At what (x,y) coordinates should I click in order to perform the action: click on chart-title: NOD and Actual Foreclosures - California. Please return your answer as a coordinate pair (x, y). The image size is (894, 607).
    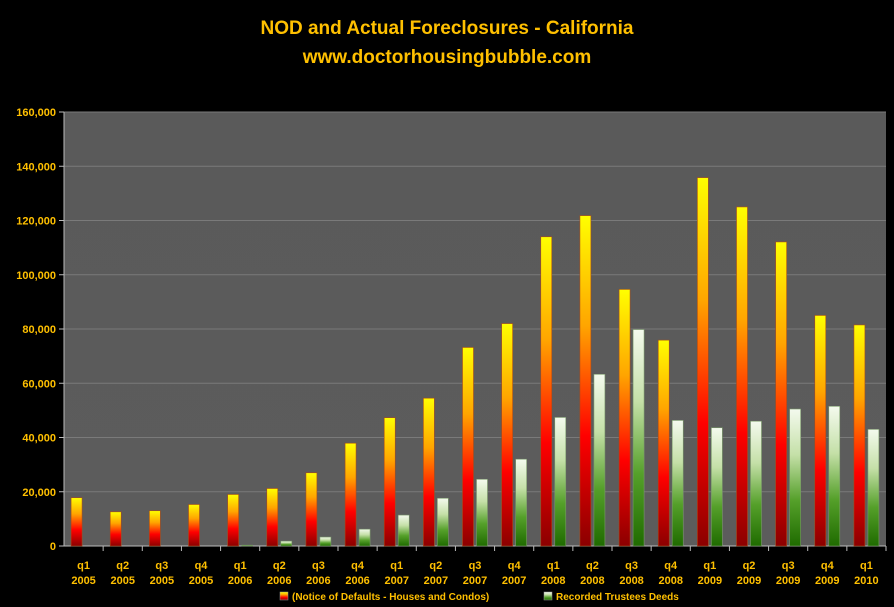
    Looking at the image, I should click on (447, 28).